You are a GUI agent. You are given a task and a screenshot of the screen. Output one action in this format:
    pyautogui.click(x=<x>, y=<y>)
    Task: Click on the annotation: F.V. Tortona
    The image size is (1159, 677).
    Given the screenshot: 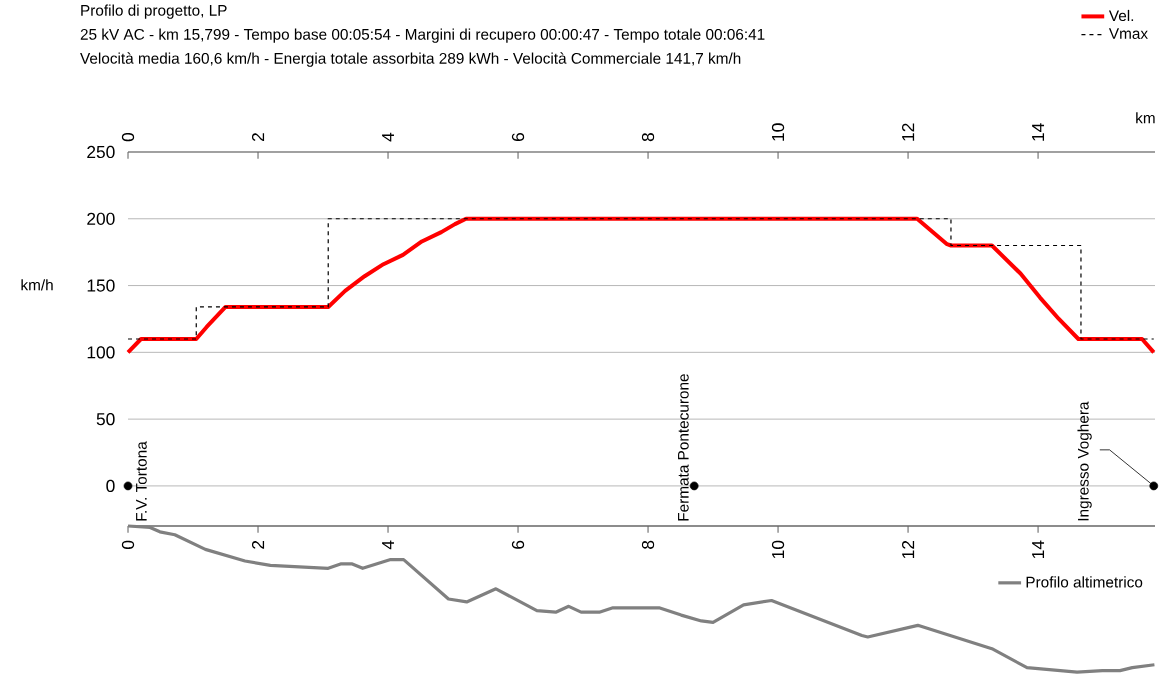 What is the action you would take?
    pyautogui.click(x=141, y=481)
    